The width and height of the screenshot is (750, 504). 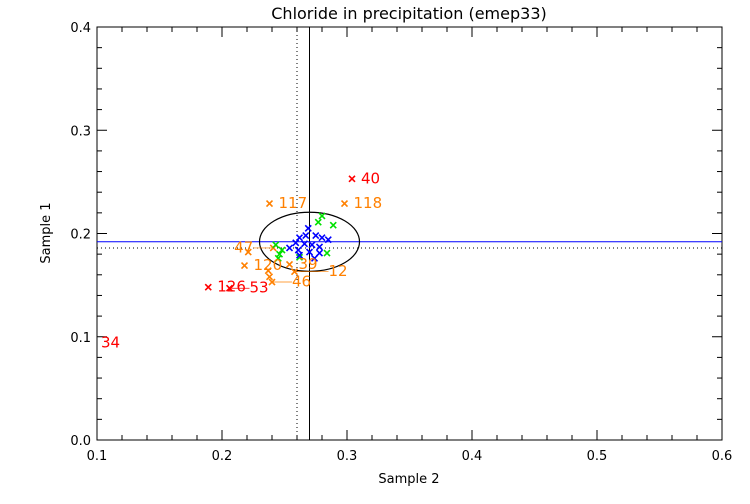 What do you see at coordinates (308, 264) in the screenshot?
I see `data-point-label: 39` at bounding box center [308, 264].